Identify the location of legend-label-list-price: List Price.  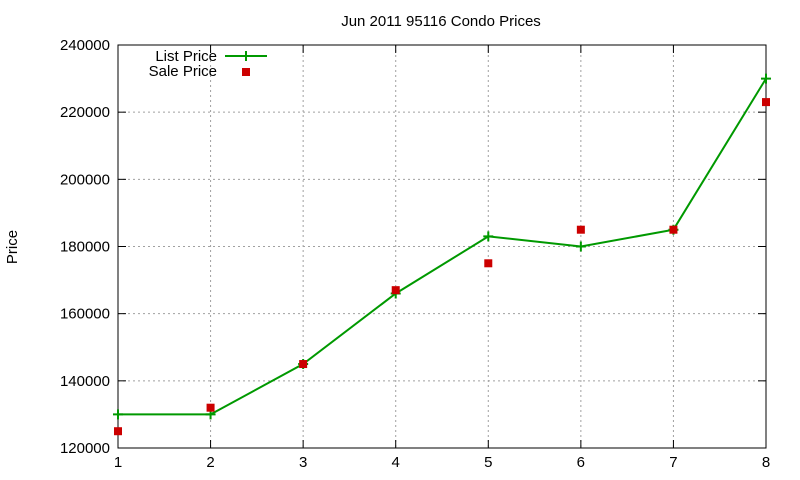
(186, 56).